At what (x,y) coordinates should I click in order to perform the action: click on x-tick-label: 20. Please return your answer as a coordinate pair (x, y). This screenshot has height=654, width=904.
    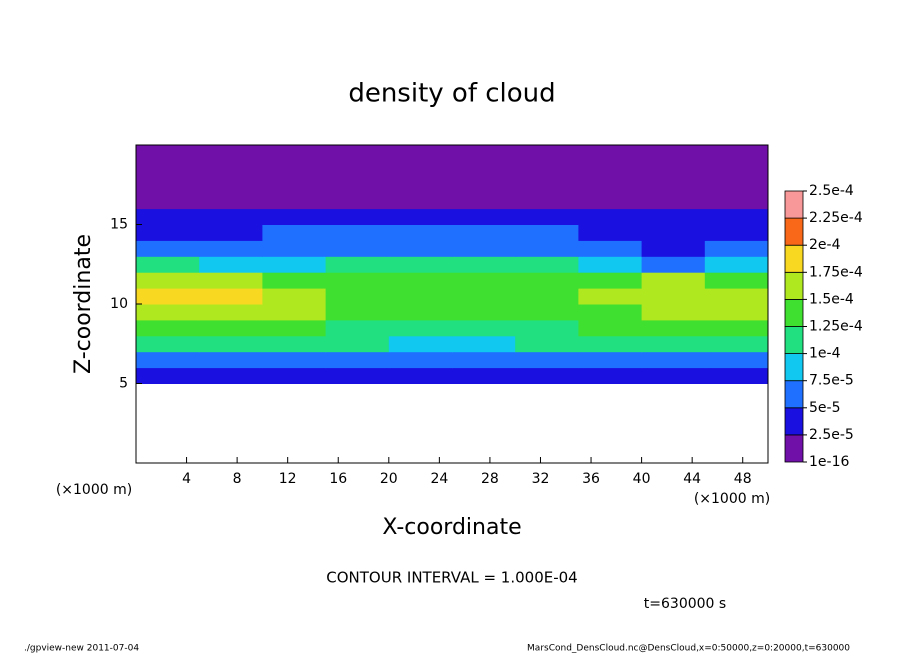
    Looking at the image, I should click on (389, 479).